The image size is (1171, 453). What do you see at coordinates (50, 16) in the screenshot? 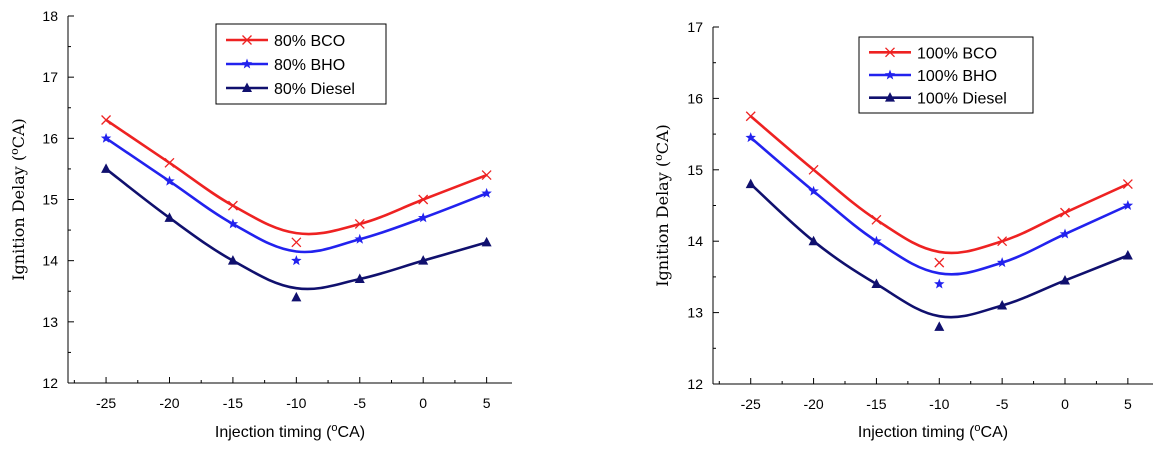
I see `y-tick-label: 18` at bounding box center [50, 16].